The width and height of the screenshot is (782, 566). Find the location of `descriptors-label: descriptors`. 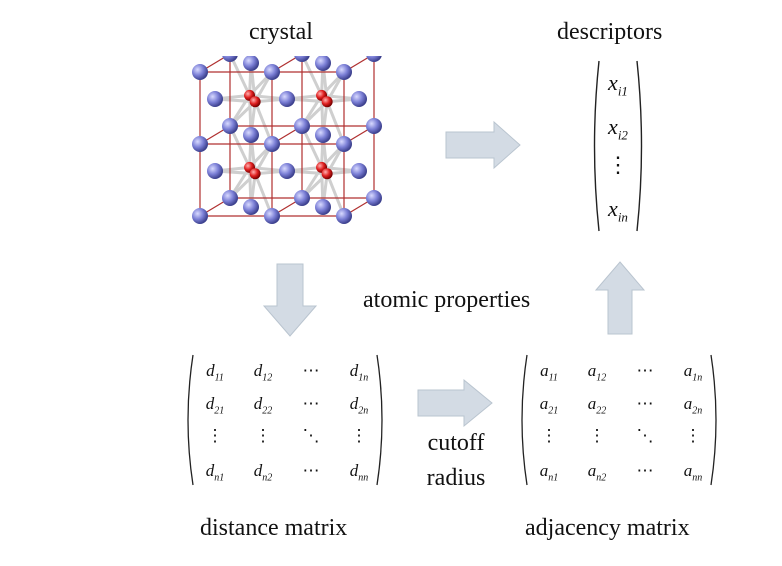

descriptors-label: descriptors is located at coordinates (610, 32).